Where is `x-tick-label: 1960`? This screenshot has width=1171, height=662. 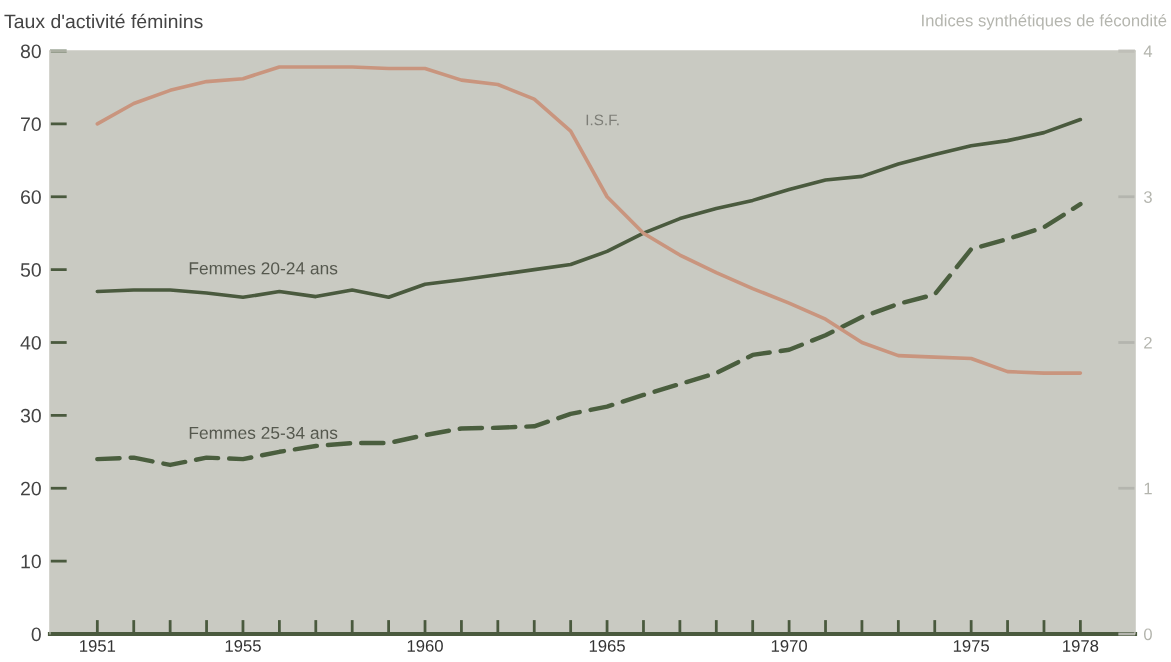
x-tick-label: 1960 is located at coordinates (425, 646).